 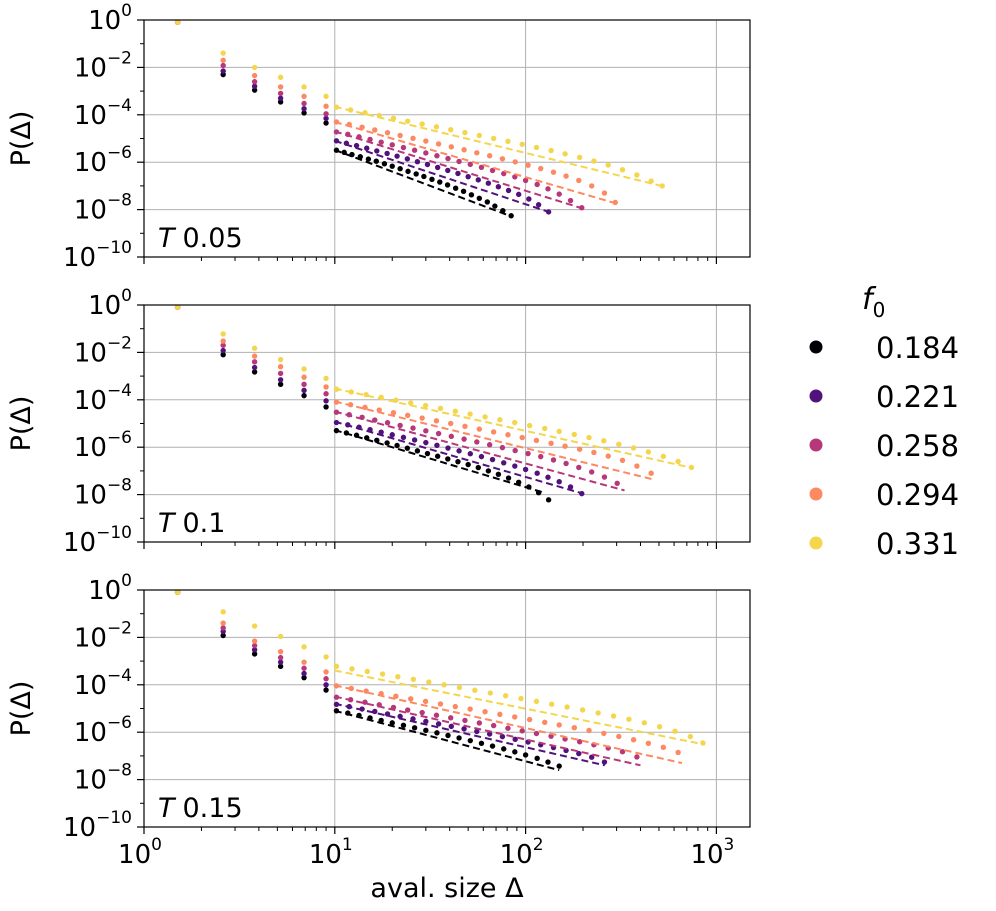 I want to click on legend-marker, so click(x=816, y=396).